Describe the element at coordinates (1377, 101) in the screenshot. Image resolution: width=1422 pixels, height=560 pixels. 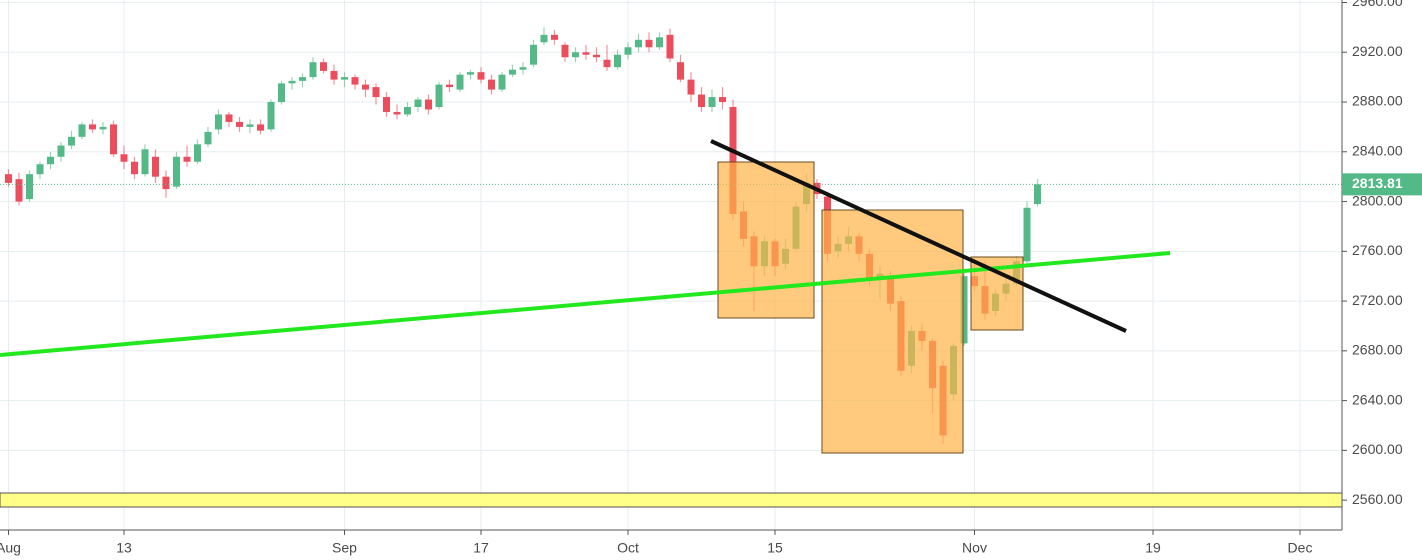
I see `y-tick-label: 2880.00` at that location.